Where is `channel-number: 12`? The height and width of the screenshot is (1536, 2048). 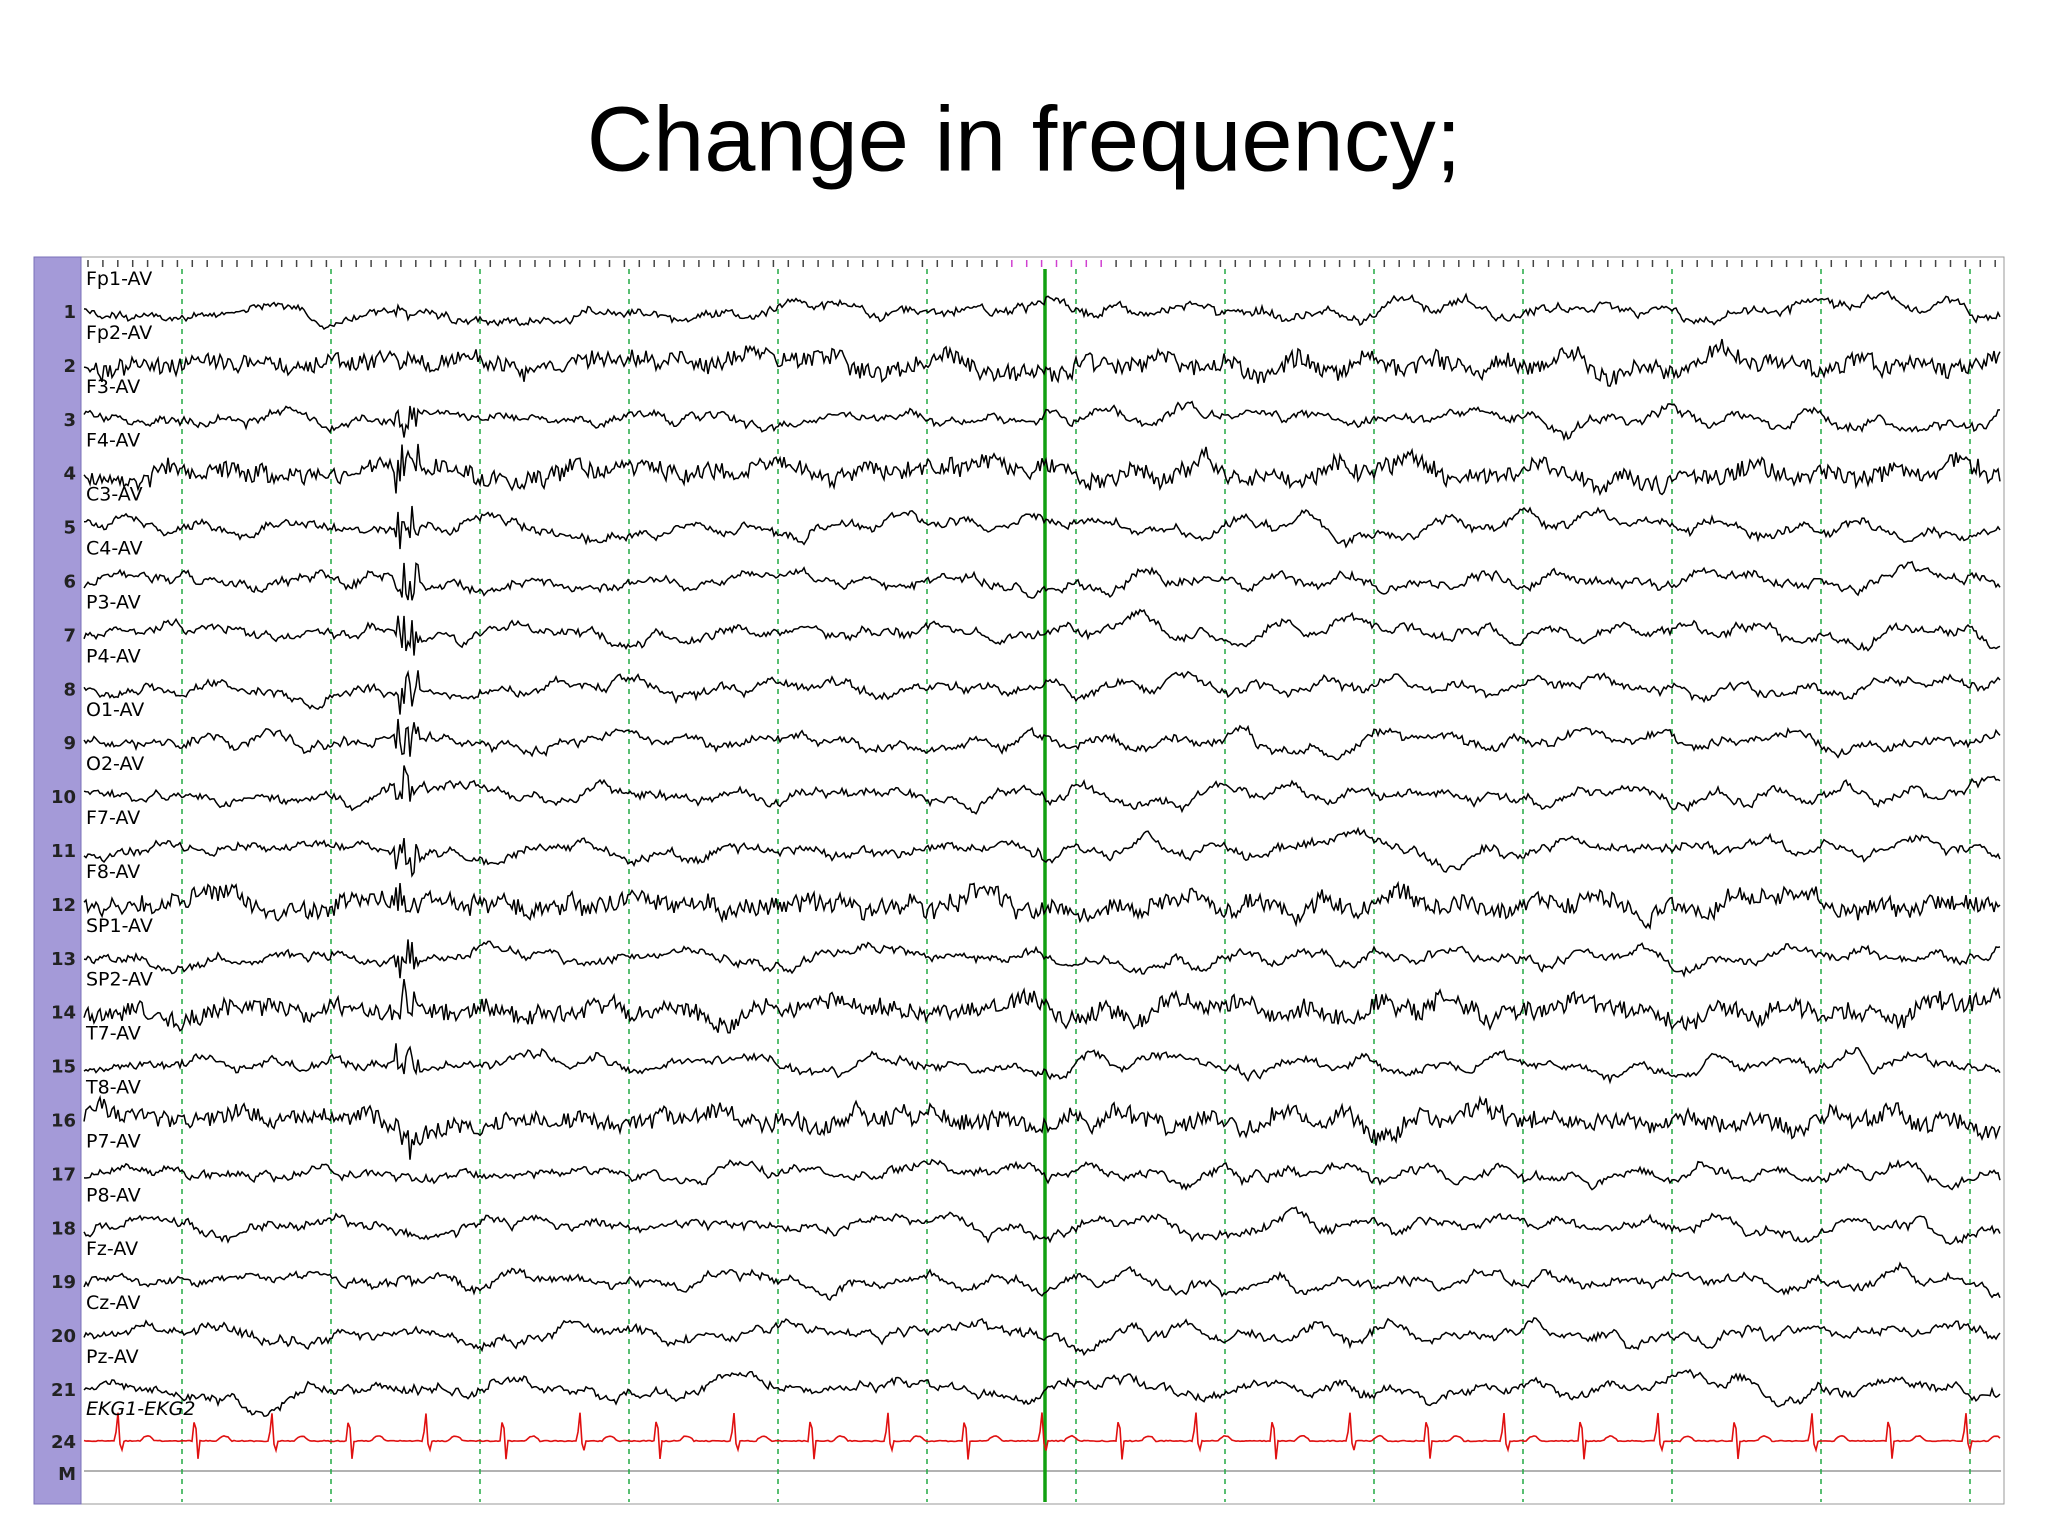
channel-number: 12 is located at coordinates (63, 905).